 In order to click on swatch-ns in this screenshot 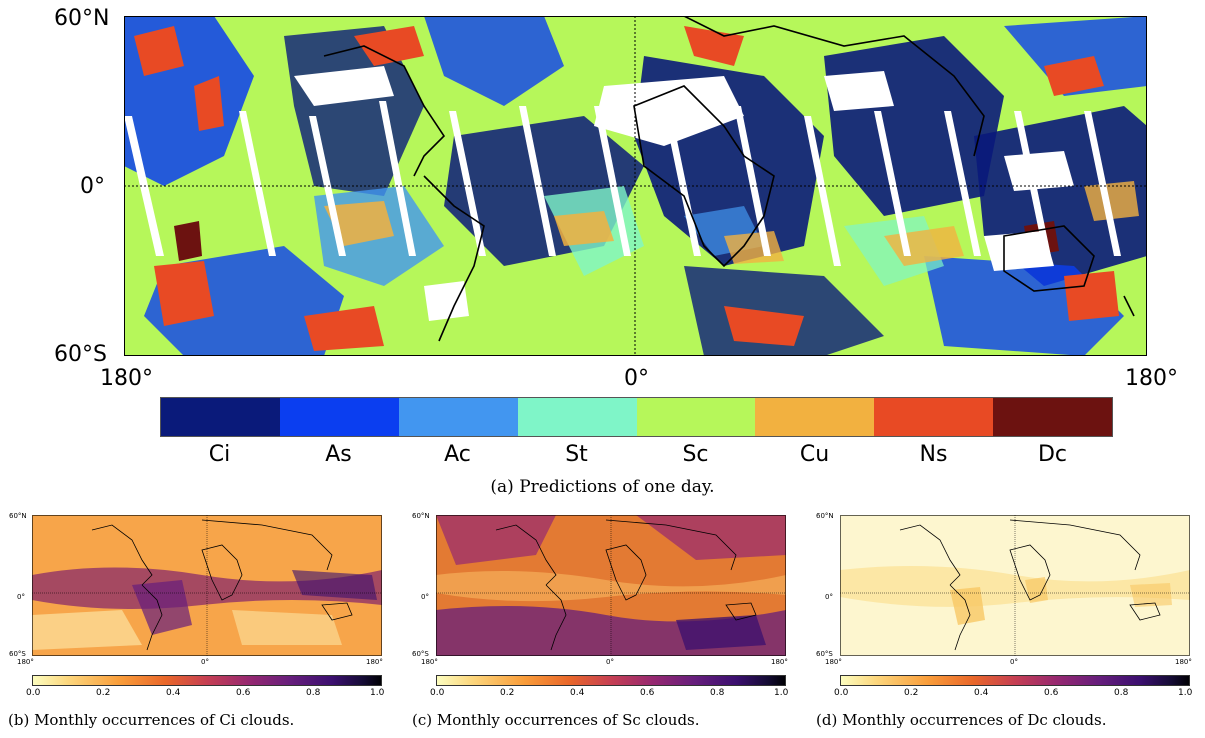, I will do `click(934, 417)`.